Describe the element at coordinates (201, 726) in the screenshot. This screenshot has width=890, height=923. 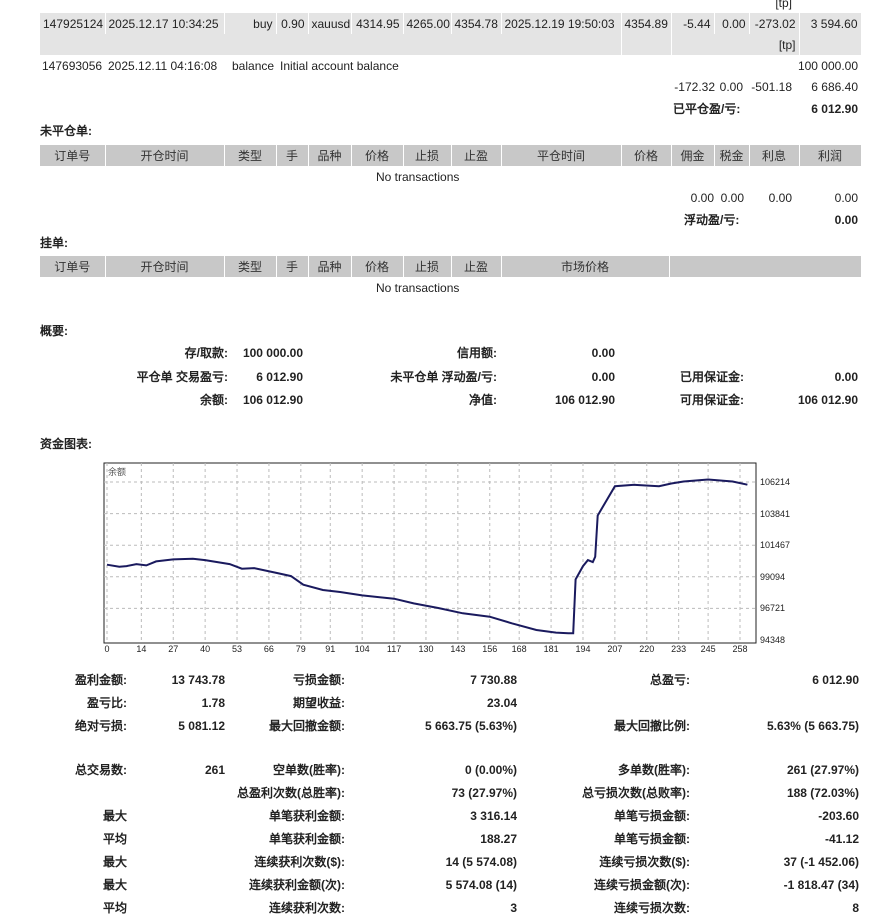
I see `stat-value-1: 5 081.12` at that location.